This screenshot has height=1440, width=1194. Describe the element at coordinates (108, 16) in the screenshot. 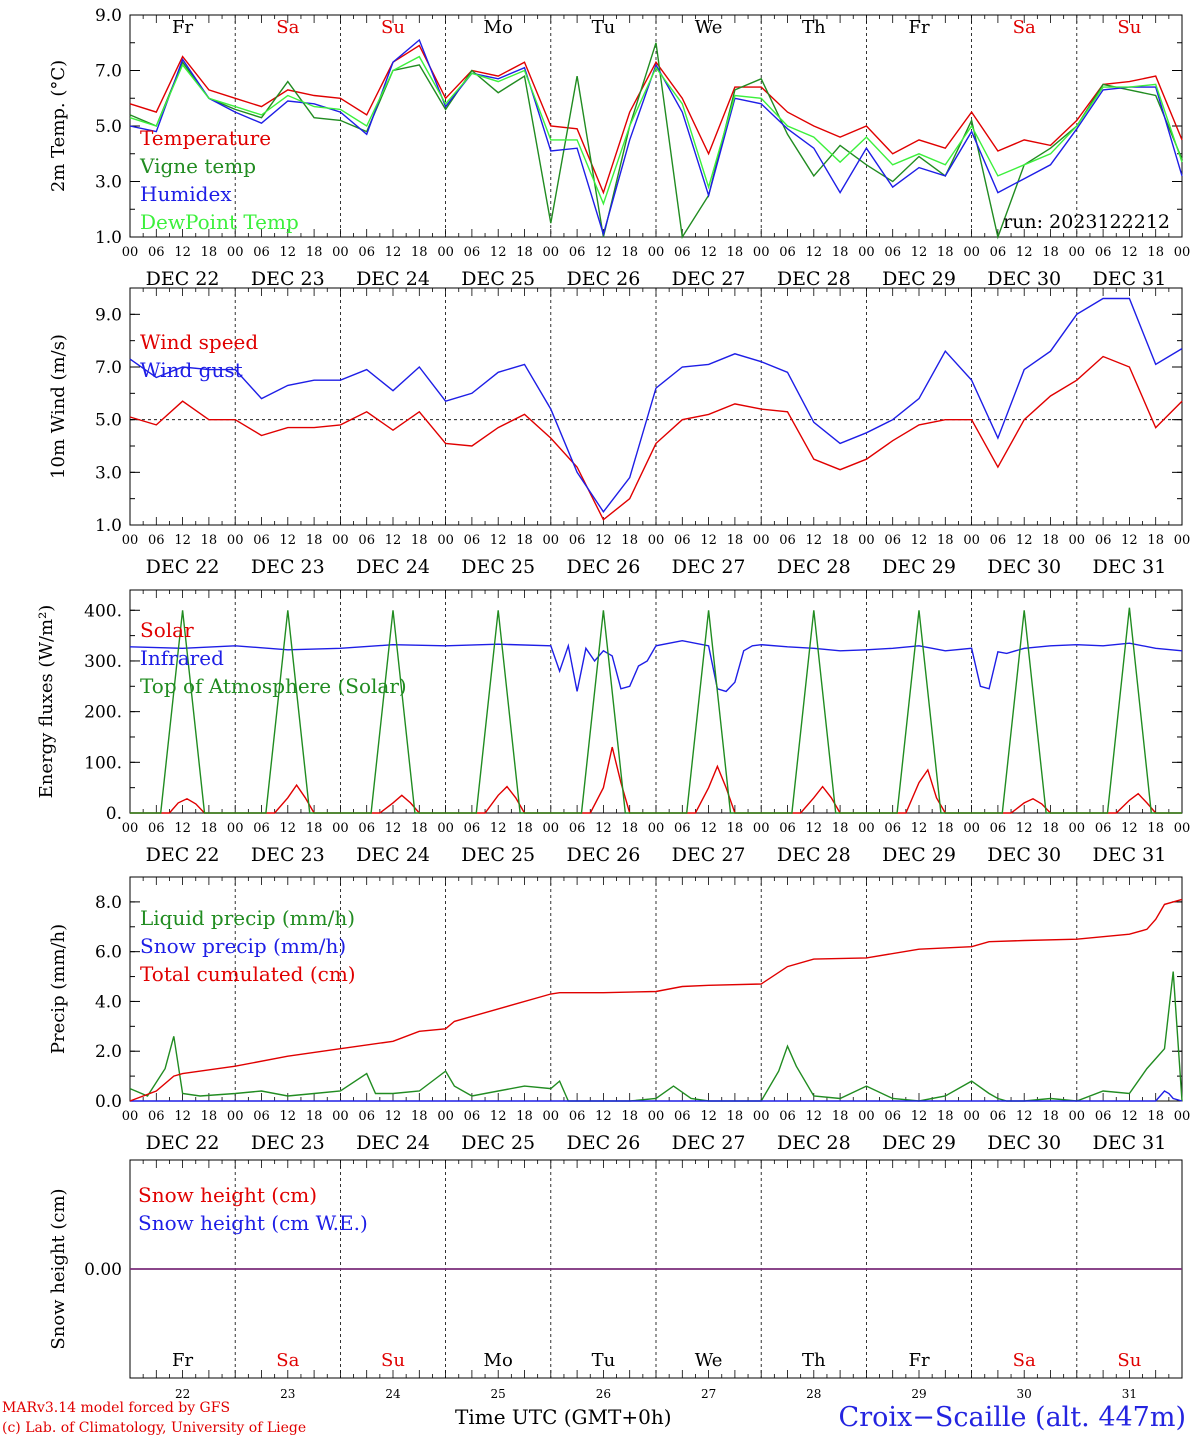

I see `y-tick-label: 9.0` at that location.